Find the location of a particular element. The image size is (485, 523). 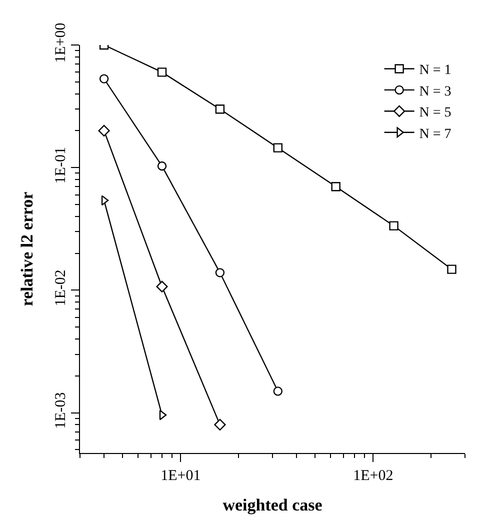

y-tick-label: 1E-03 is located at coordinates (60, 410).